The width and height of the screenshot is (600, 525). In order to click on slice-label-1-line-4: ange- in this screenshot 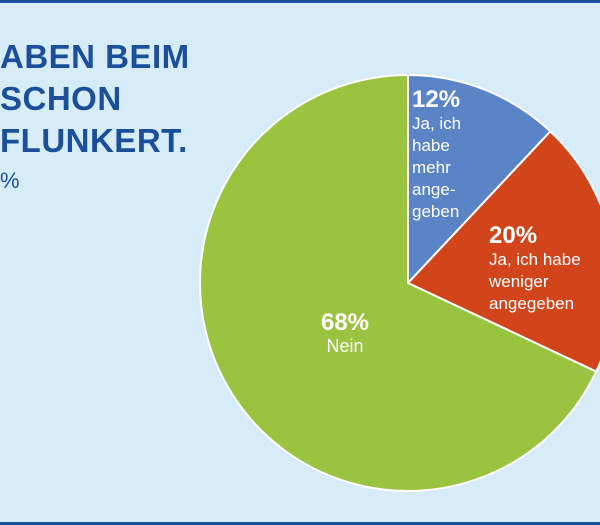, I will do `click(433, 189)`.